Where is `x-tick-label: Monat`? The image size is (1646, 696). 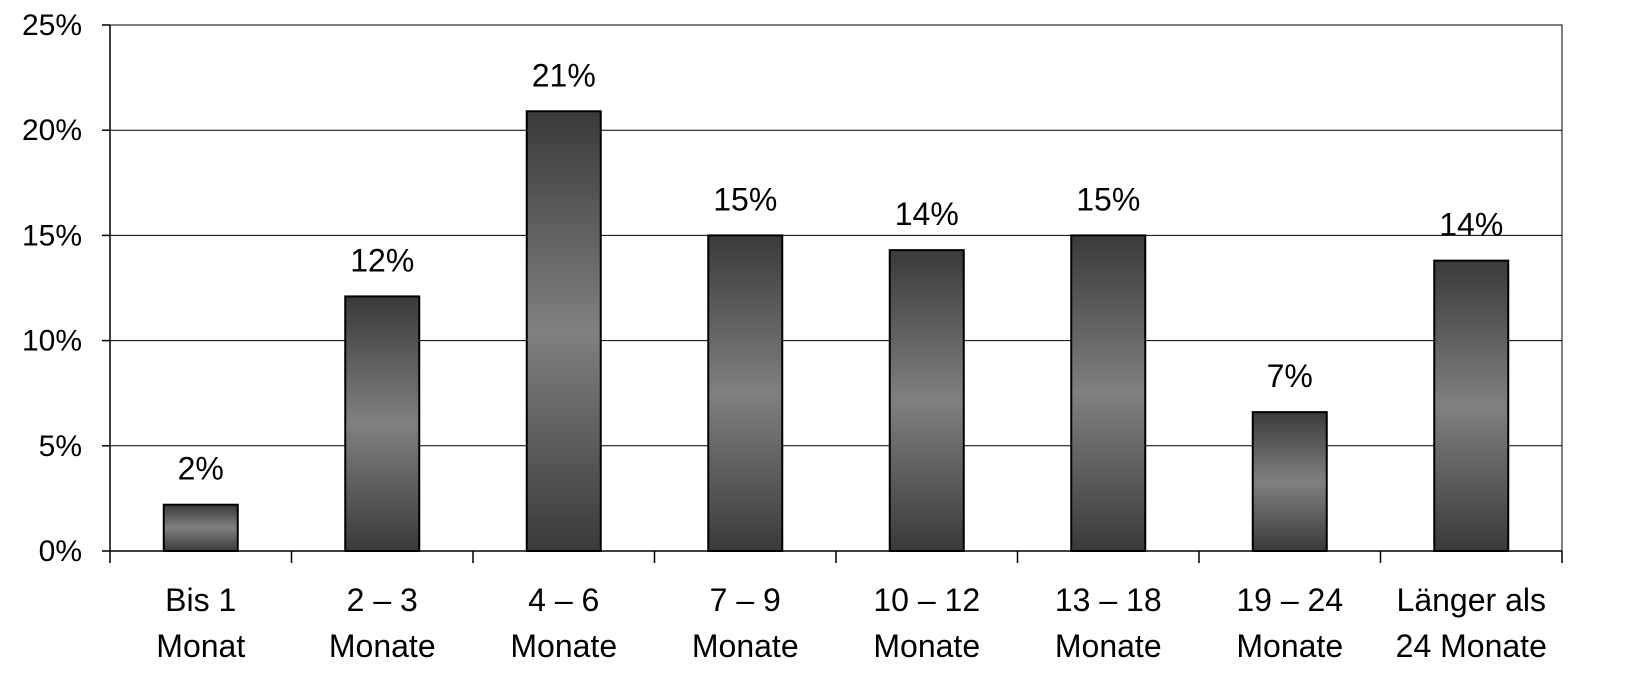
x-tick-label: Monat is located at coordinates (200, 646).